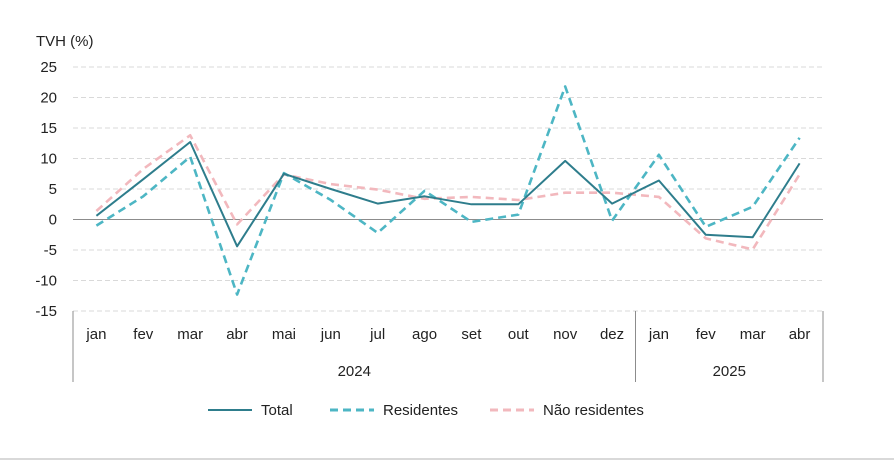 This screenshot has height=460, width=894. Describe the element at coordinates (46, 311) in the screenshot. I see `y-tick-label: -15` at that location.